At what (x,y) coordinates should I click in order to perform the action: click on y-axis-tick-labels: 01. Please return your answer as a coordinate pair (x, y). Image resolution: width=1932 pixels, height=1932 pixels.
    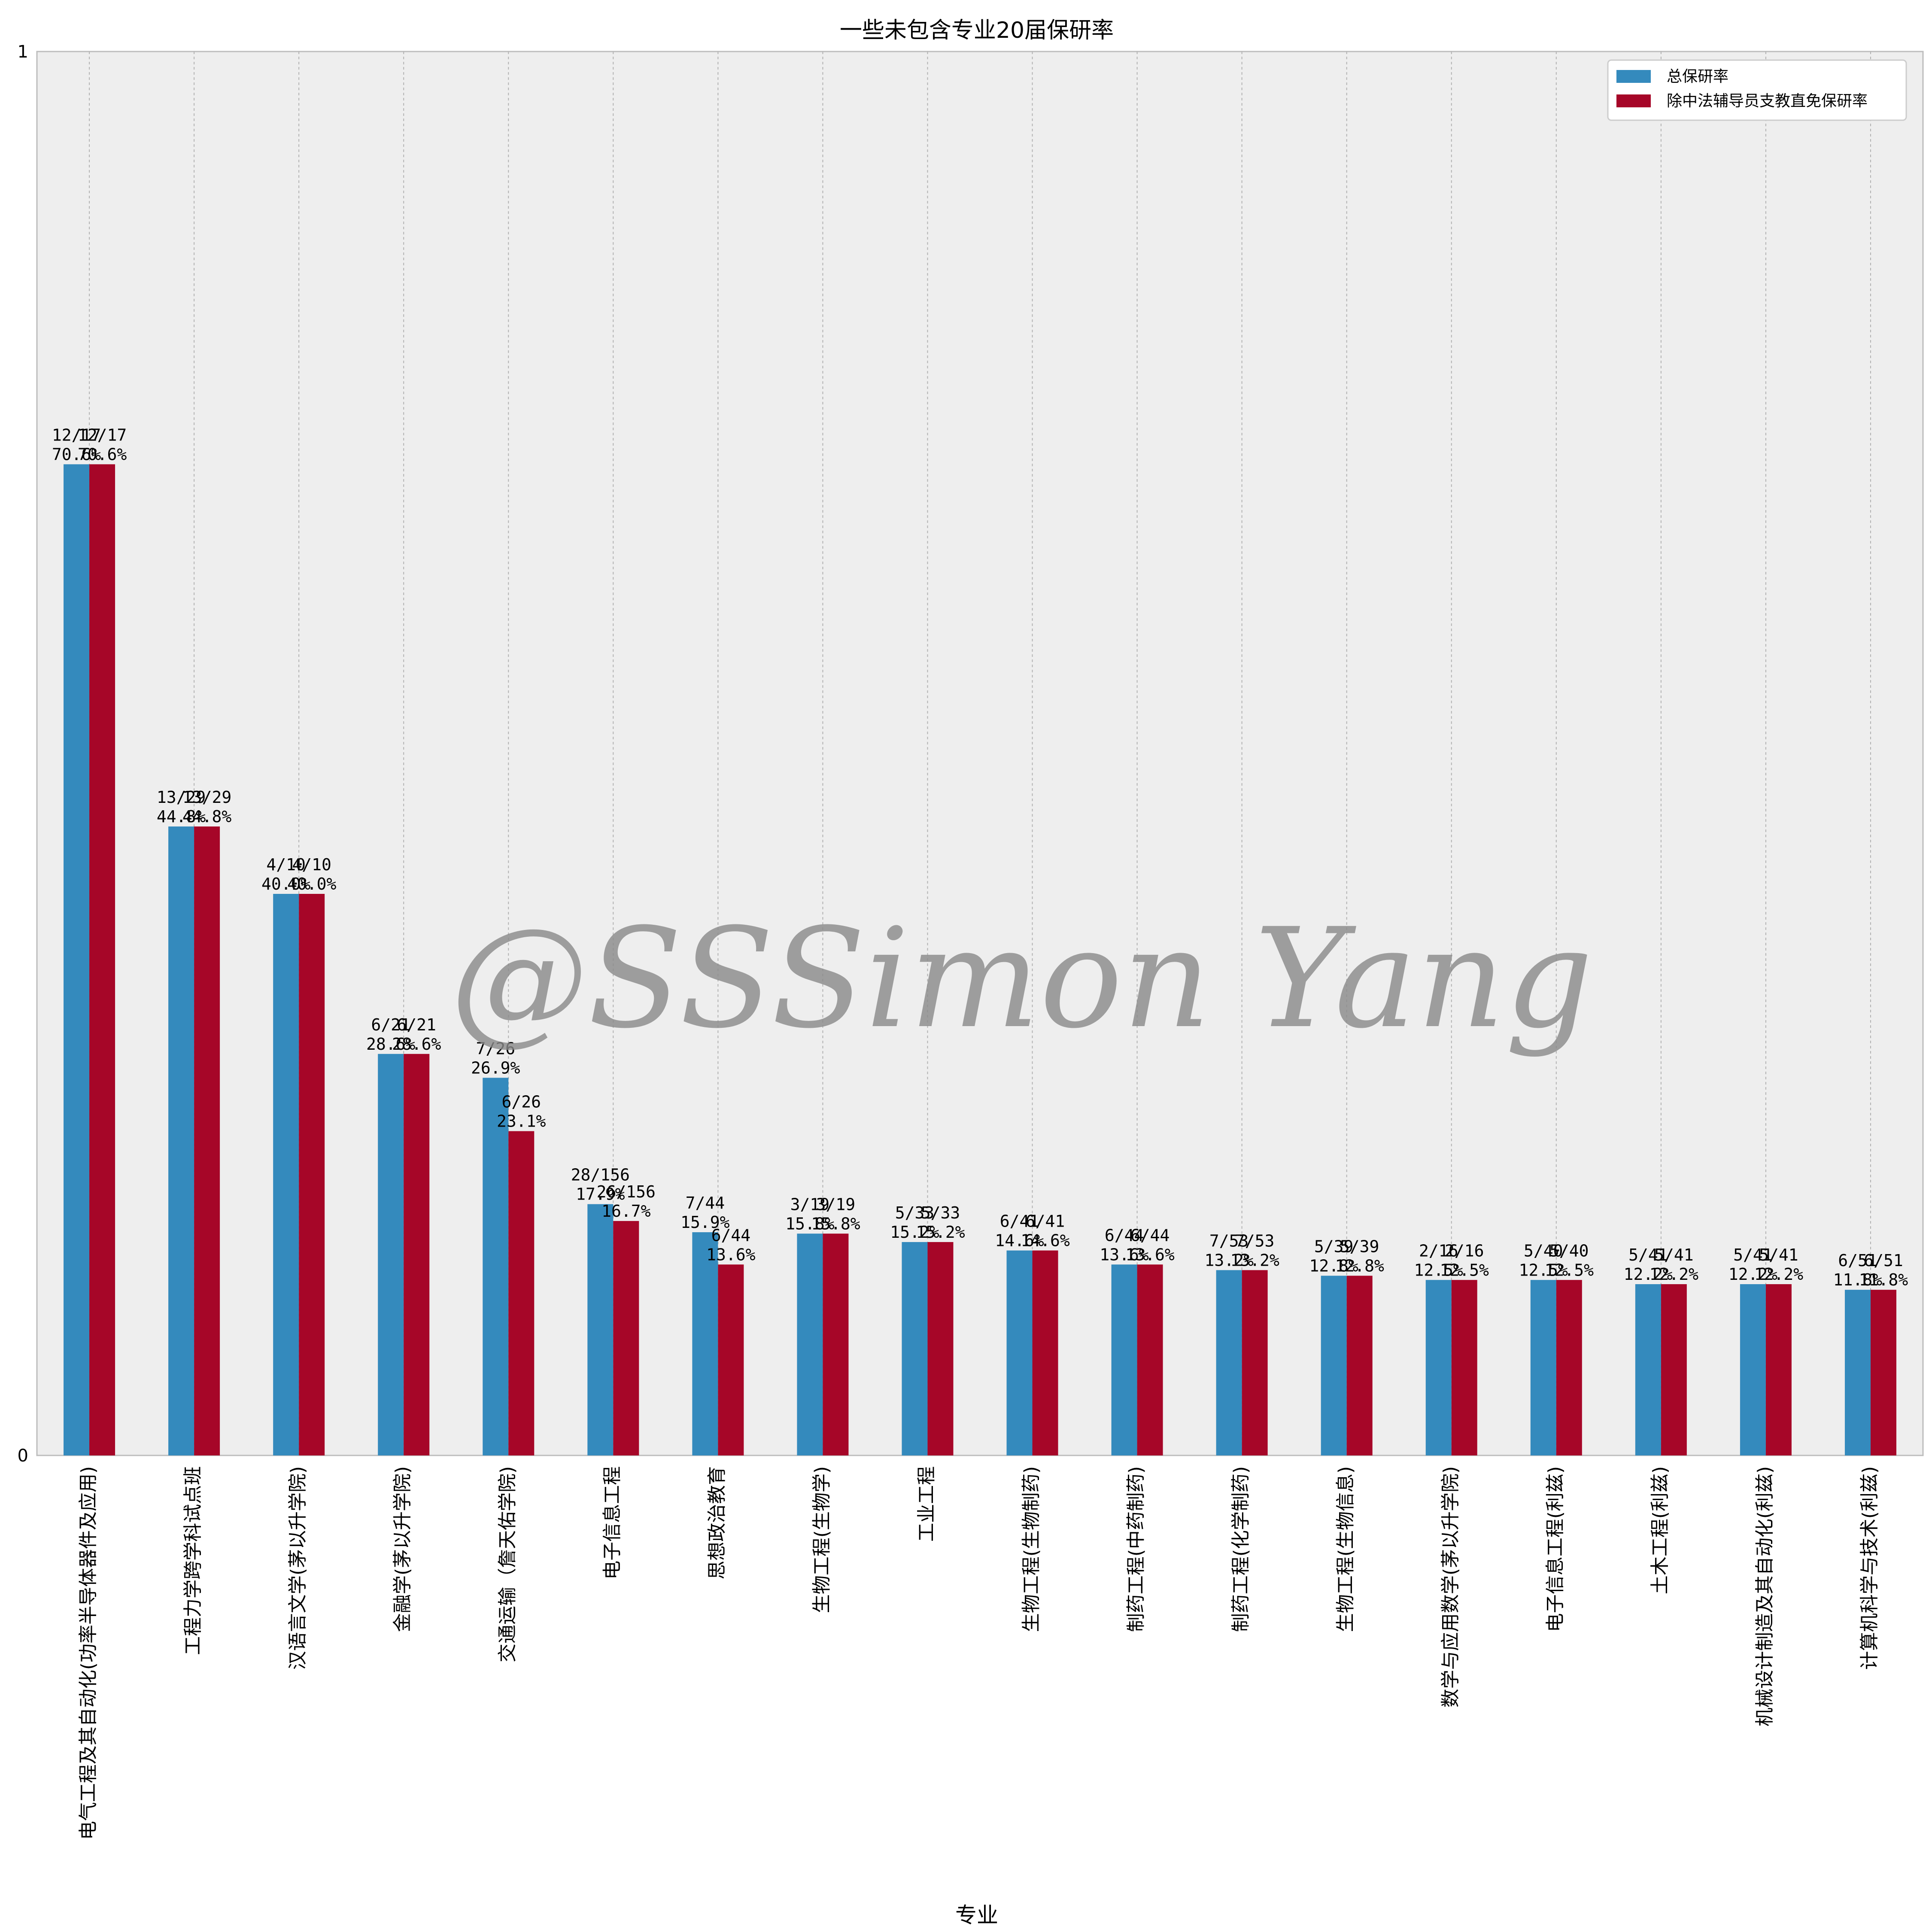
    Looking at the image, I should click on (23, 754).